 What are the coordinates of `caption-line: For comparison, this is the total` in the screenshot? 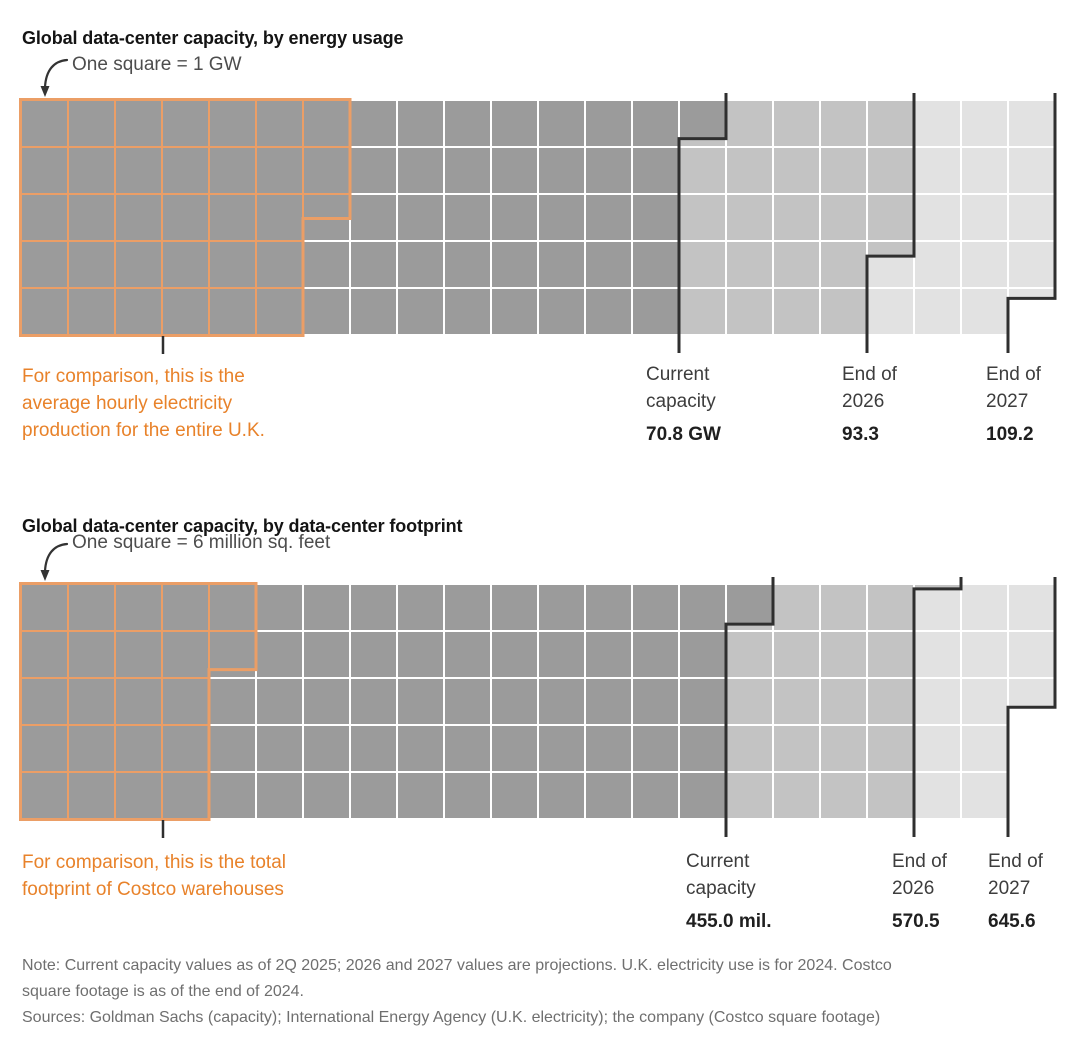 It's located at (154, 862).